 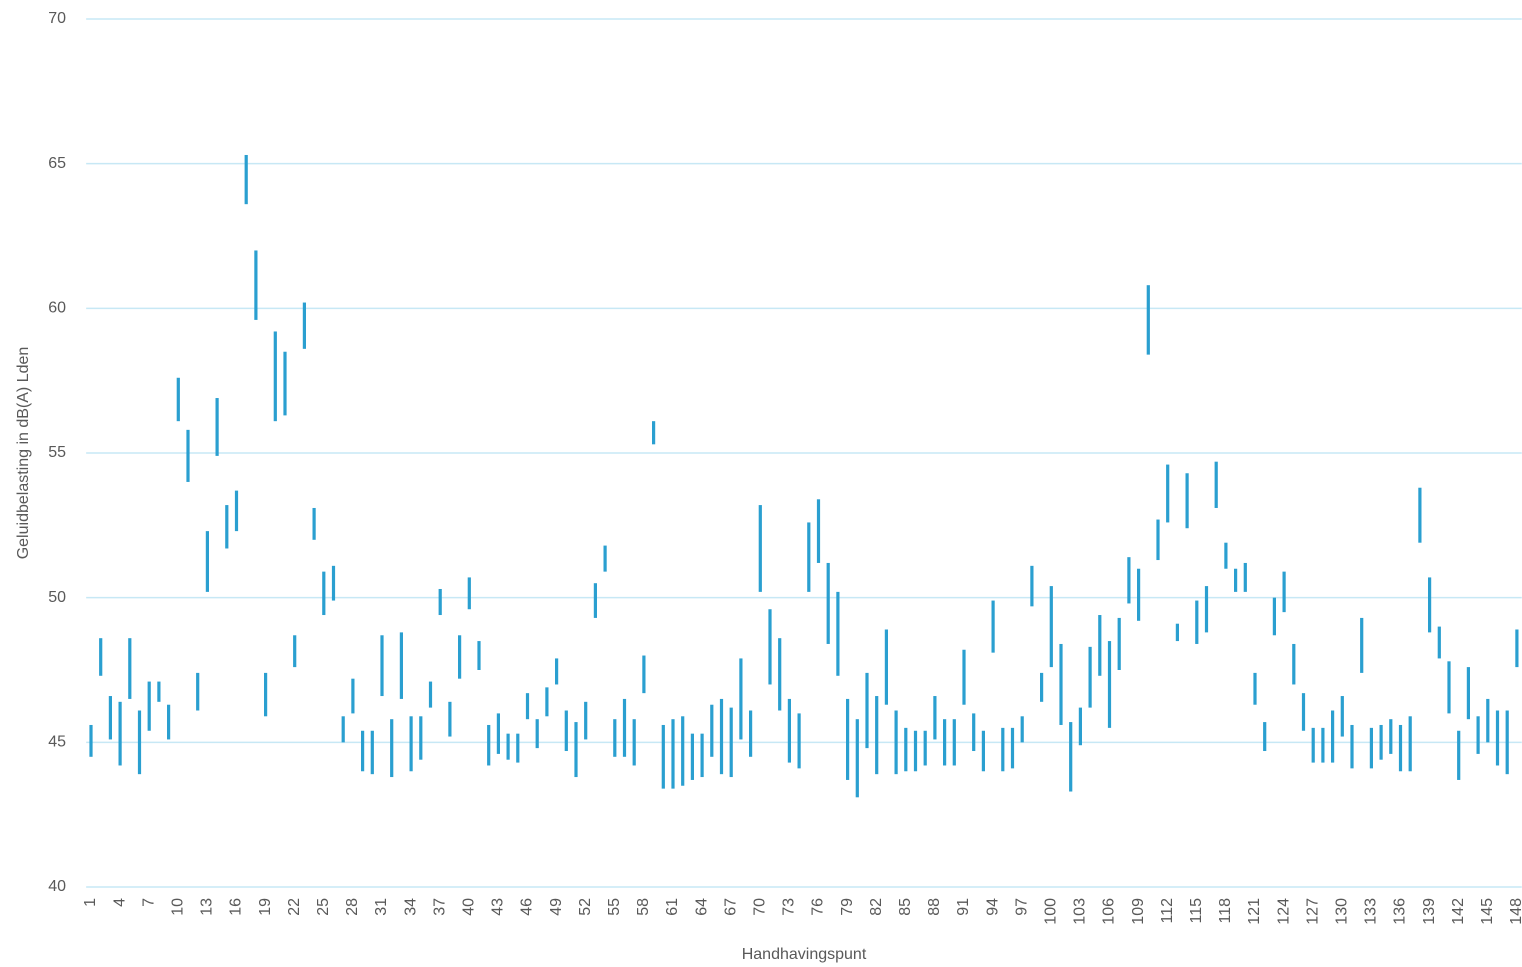 What do you see at coordinates (1167, 911) in the screenshot?
I see `x-tick-label: 112` at bounding box center [1167, 911].